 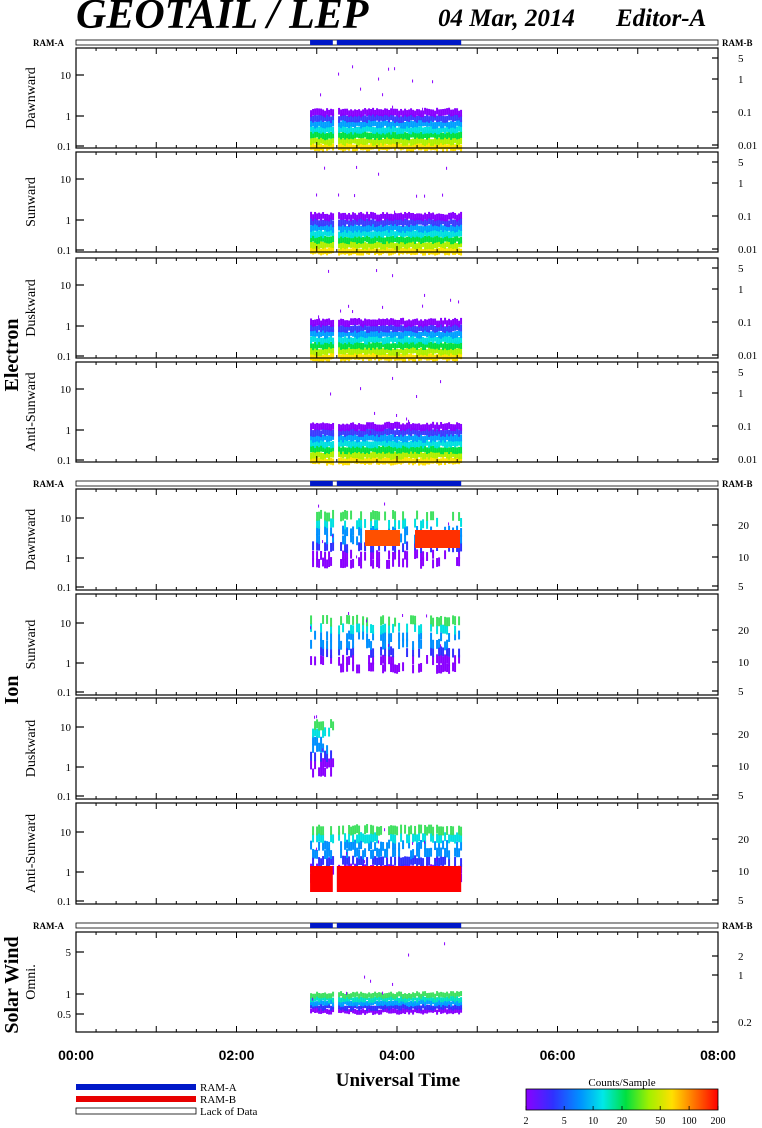 I want to click on y-tick-label-right: 1, so click(x=741, y=80).